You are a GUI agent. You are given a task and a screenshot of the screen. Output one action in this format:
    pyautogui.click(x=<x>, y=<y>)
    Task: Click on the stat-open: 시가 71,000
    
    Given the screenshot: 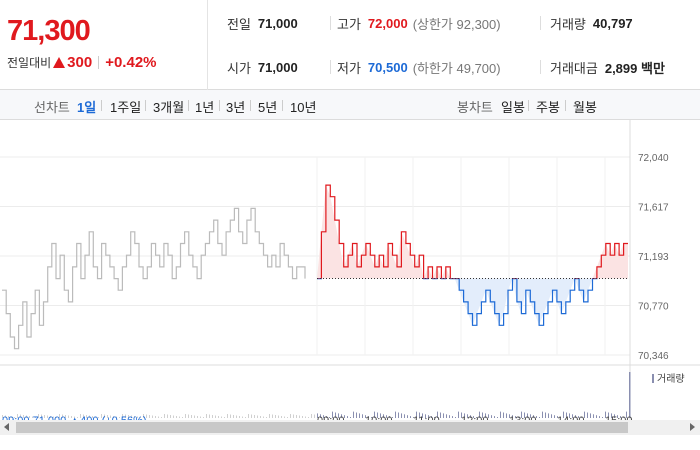 What is the action you would take?
    pyautogui.click(x=262, y=67)
    